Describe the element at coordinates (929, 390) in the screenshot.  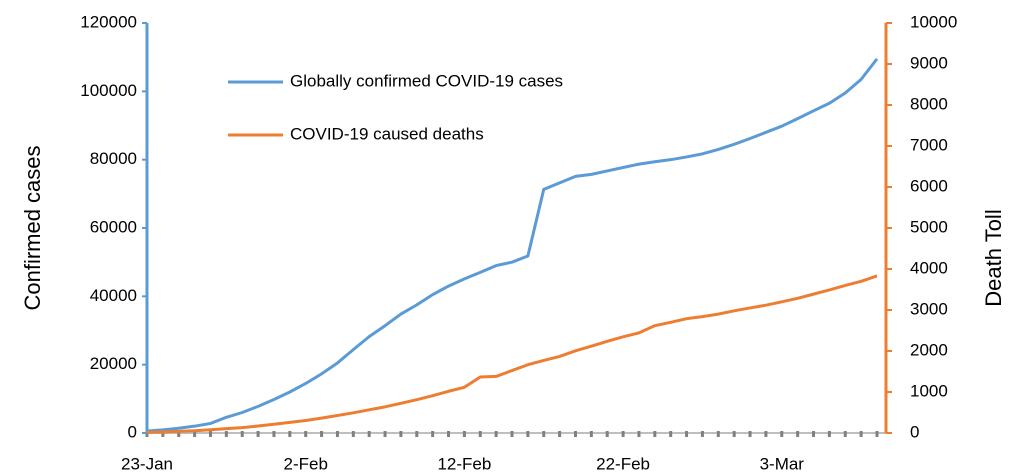
I see `y2-tick-label: 1000` at that location.